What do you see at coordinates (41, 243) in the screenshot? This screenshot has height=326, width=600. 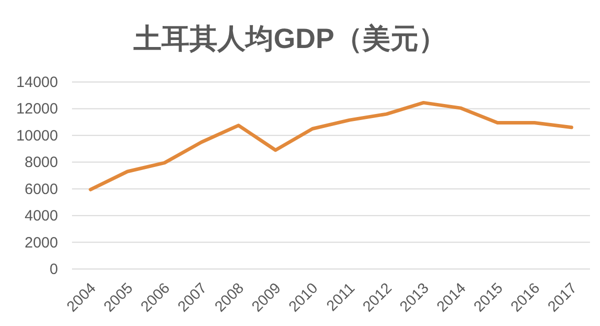 I see `y-tick-label: 2000` at bounding box center [41, 243].